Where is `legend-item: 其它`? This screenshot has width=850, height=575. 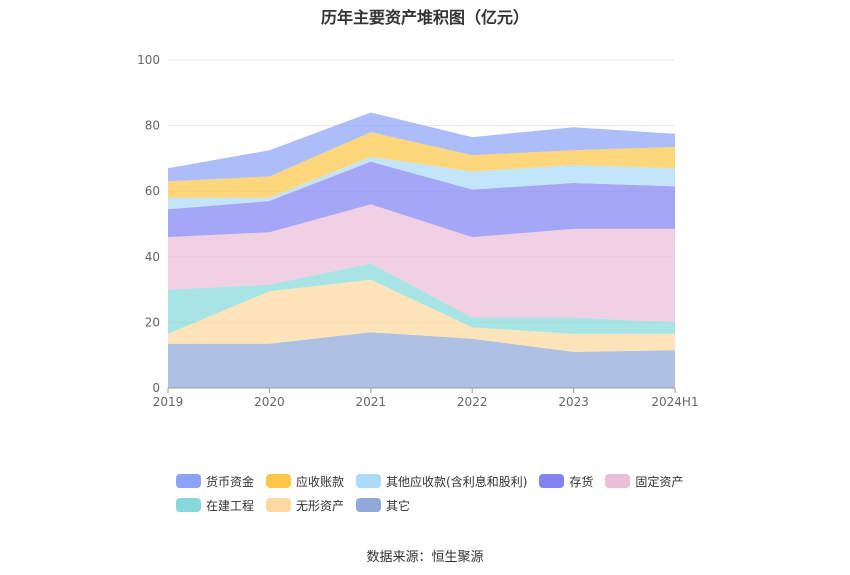
legend-item: 其它 is located at coordinates (383, 505).